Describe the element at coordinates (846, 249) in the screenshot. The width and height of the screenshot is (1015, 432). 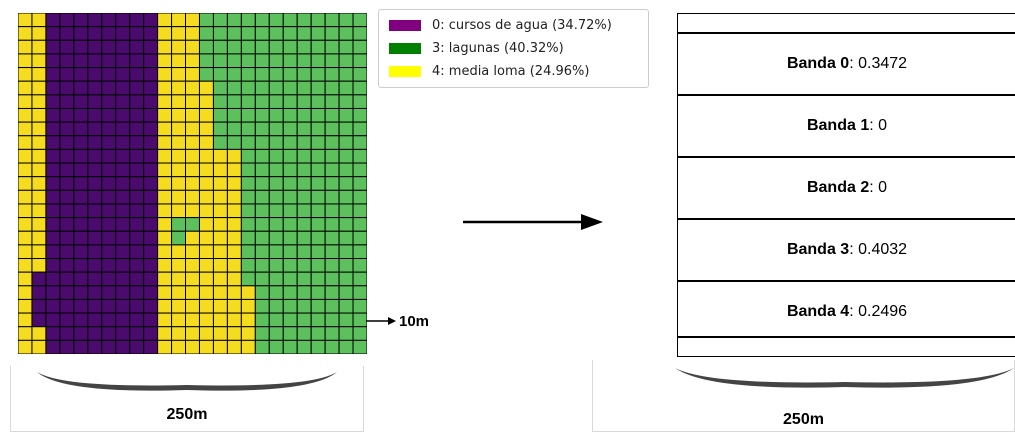
I see `band-row-3: Banda 3: 0.4032` at that location.